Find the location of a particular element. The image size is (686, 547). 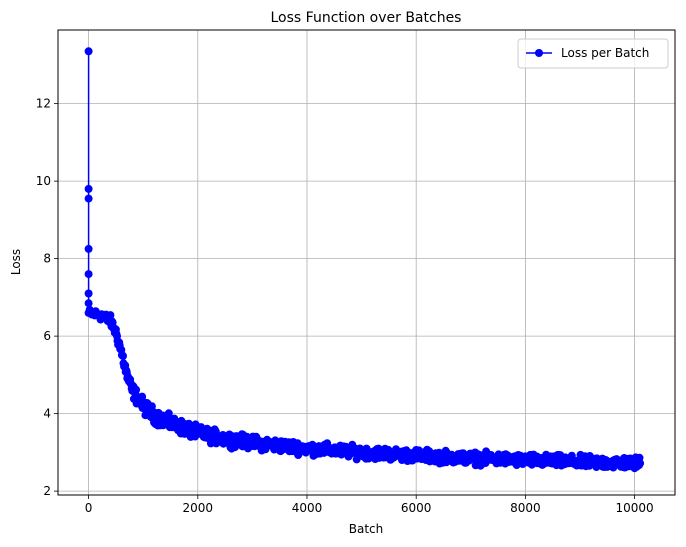

x-axis-ticks: 0 2000 4000 6000 8000 10000 is located at coordinates (369, 505).